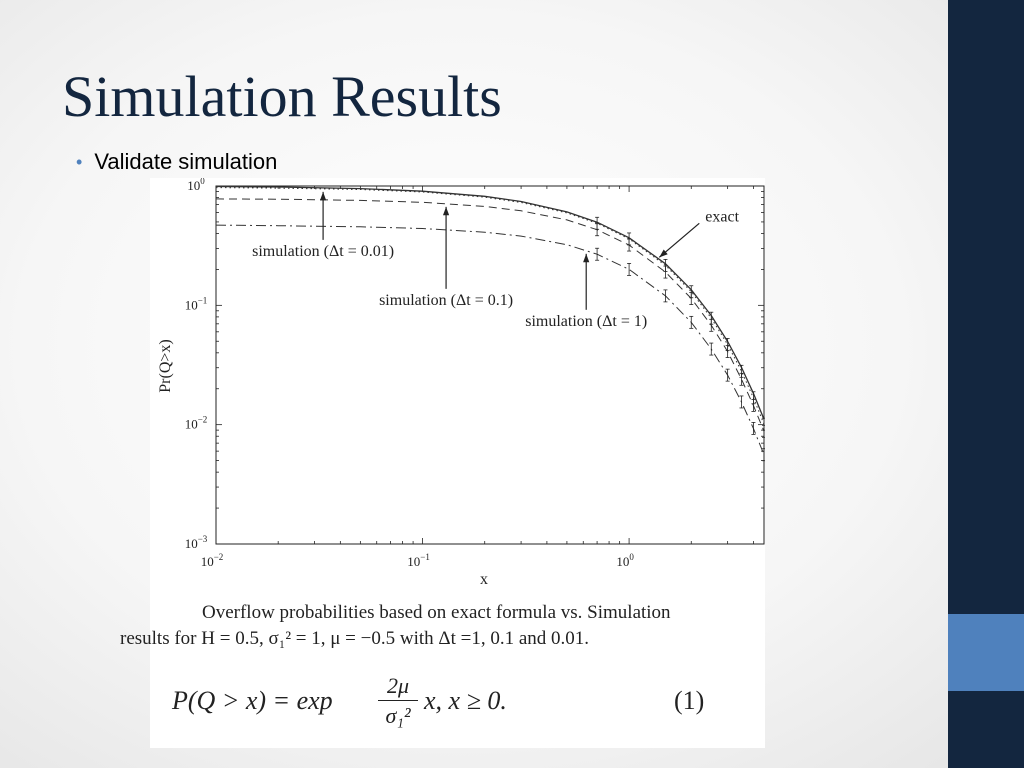 The width and height of the screenshot is (1024, 768). I want to click on annotation-label: simulation (Δt = 1), so click(586, 321).